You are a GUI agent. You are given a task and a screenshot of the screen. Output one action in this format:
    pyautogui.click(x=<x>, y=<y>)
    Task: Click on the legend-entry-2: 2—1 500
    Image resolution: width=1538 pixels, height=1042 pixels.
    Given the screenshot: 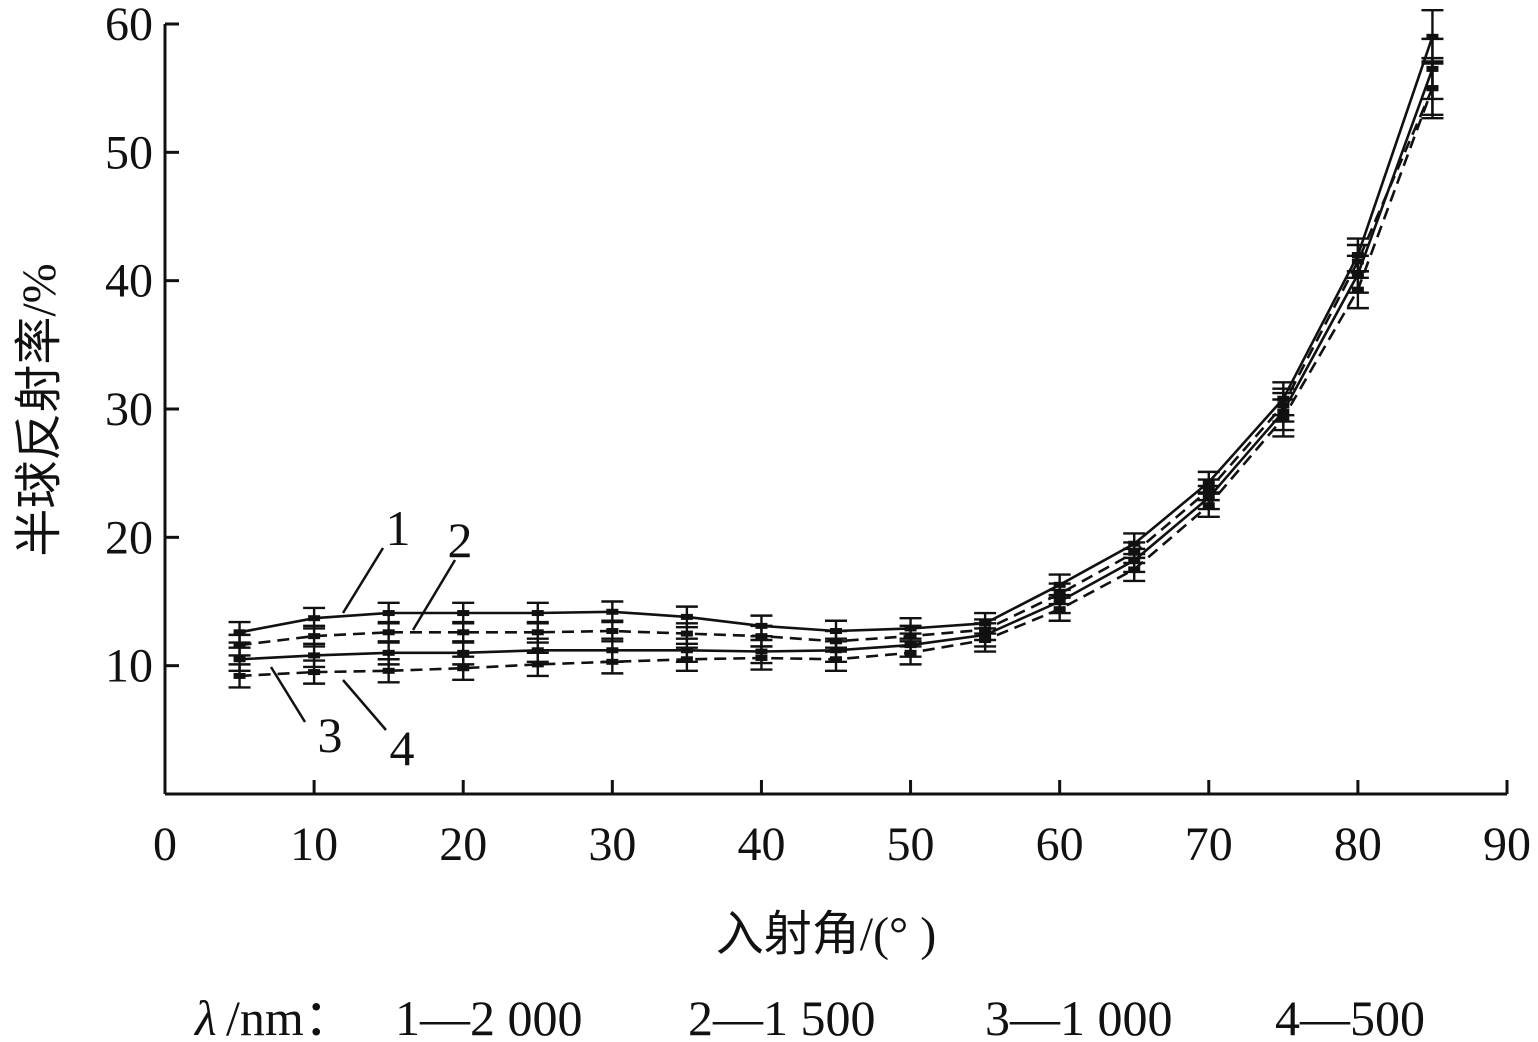 What is the action you would take?
    pyautogui.click(x=782, y=1016)
    